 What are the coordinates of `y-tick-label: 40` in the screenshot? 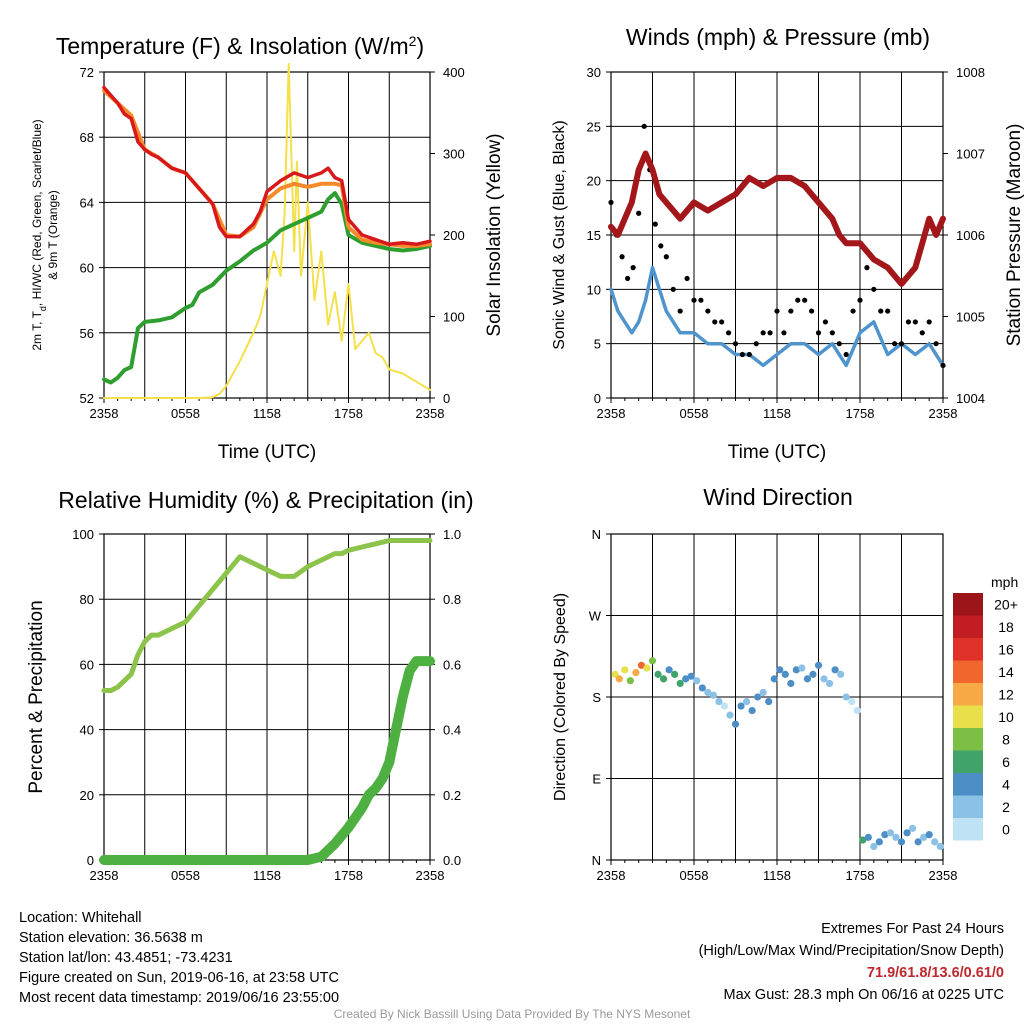 It's located at (87, 730).